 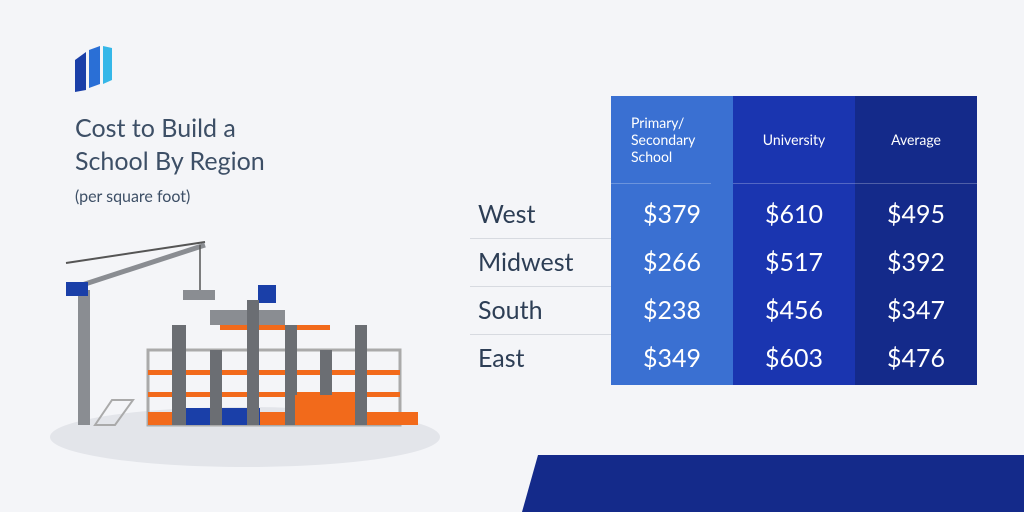 What do you see at coordinates (671, 310) in the screenshot?
I see `cell-value: $238` at bounding box center [671, 310].